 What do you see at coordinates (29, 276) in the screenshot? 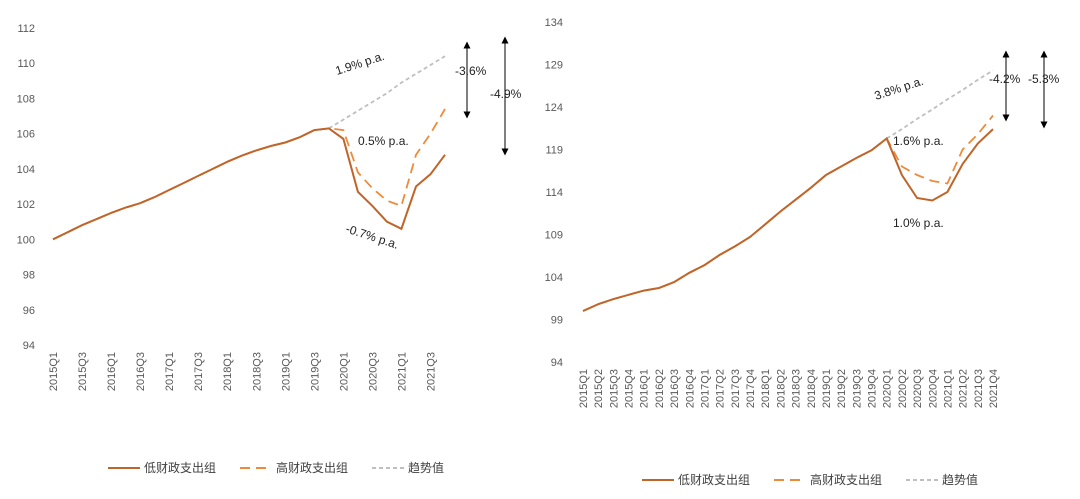
I see `y-tick-label: 98` at bounding box center [29, 276].